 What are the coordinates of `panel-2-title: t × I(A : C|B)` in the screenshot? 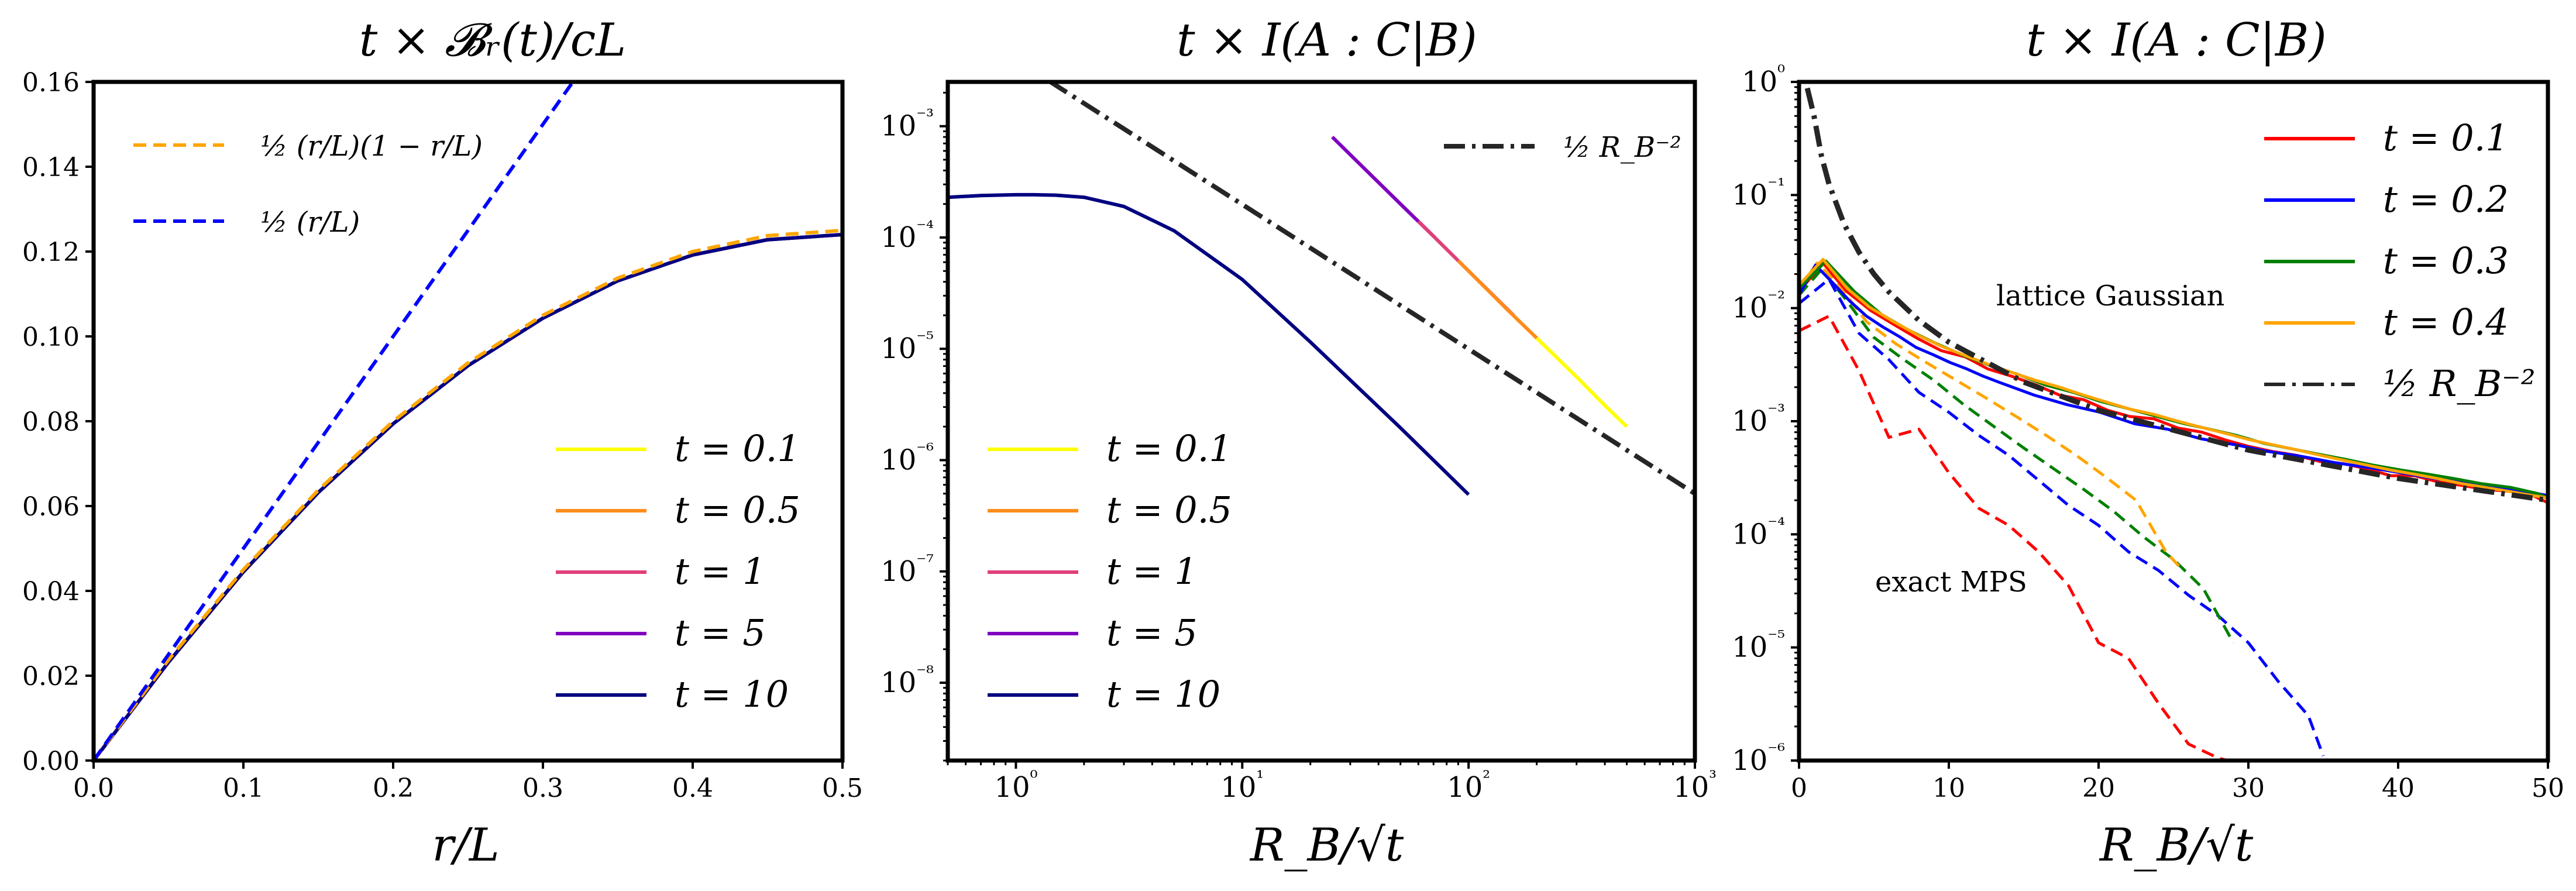 It's located at (1327, 41).